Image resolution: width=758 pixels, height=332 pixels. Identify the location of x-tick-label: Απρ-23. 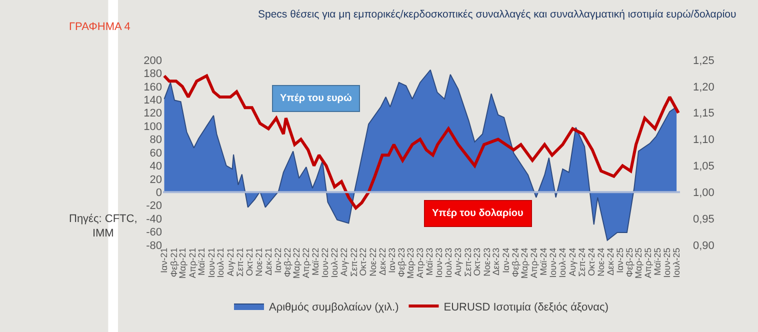
(420, 263).